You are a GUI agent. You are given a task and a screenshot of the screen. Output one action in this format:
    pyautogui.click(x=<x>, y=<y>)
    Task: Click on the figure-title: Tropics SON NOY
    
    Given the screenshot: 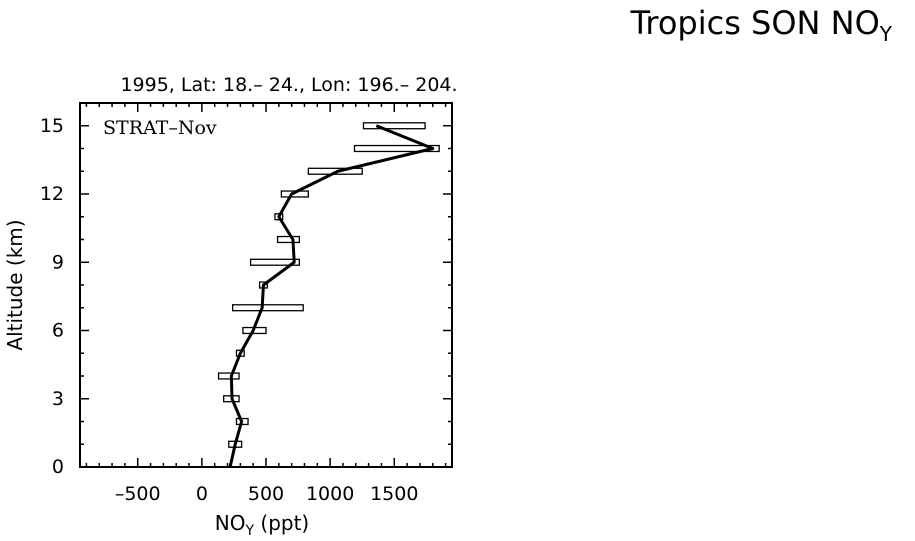 What is the action you would take?
    pyautogui.click(x=761, y=25)
    